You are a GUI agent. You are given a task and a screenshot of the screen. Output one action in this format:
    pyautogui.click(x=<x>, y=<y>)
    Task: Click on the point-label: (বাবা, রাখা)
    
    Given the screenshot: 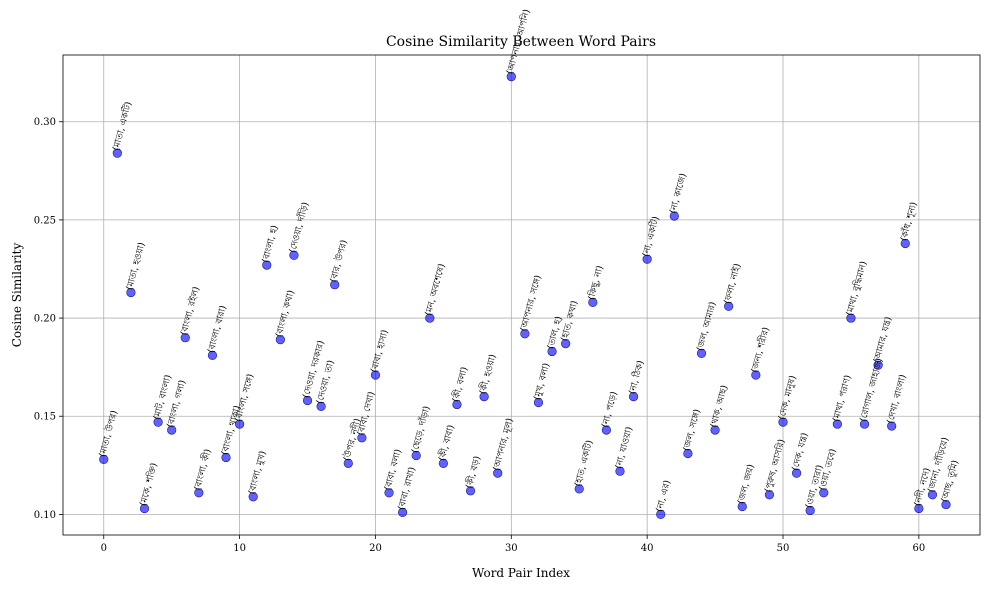 What is the action you would take?
    pyautogui.click(x=407, y=488)
    